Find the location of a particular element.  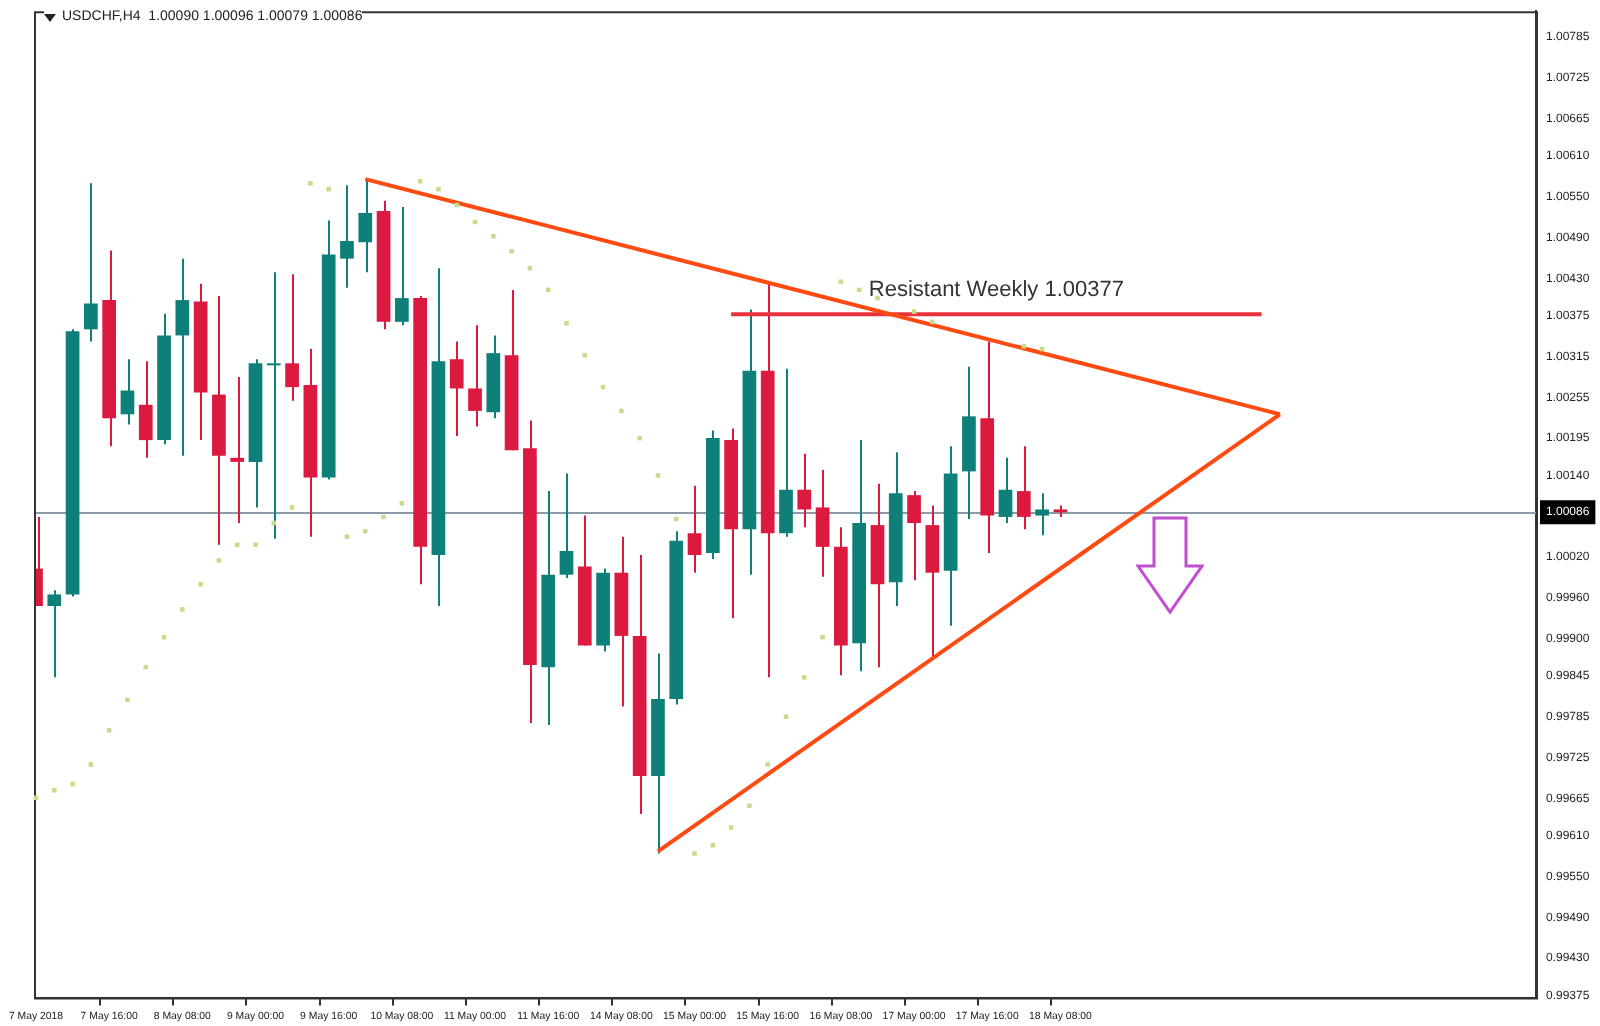

annotation: Resistant Weekly 1.00377 is located at coordinates (996, 290).